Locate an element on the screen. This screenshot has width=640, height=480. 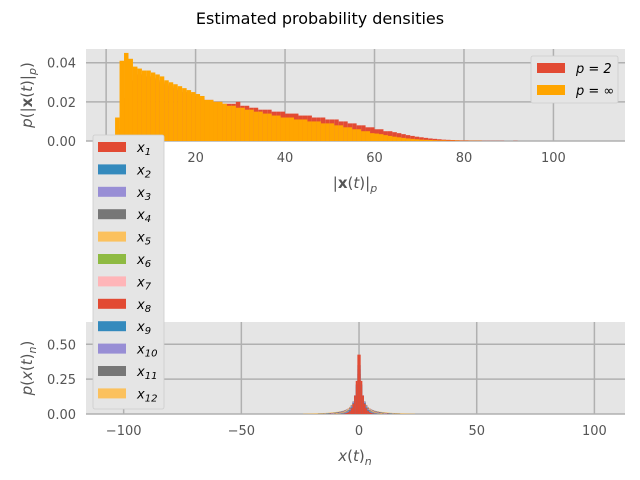
component-legend-label-12: x12 is located at coordinates (146, 395).